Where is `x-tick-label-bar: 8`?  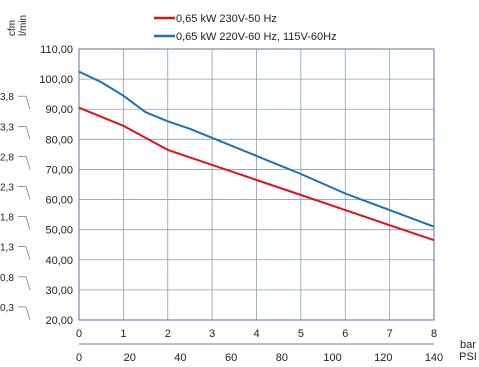 x-tick-label-bar: 8 is located at coordinates (434, 334).